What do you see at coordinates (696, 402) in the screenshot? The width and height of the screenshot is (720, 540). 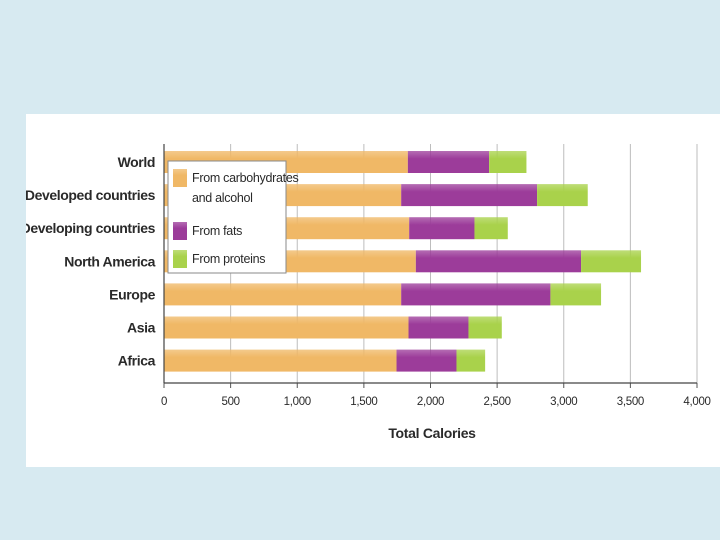 I see `x-tick-label: 4,000` at bounding box center [696, 402].